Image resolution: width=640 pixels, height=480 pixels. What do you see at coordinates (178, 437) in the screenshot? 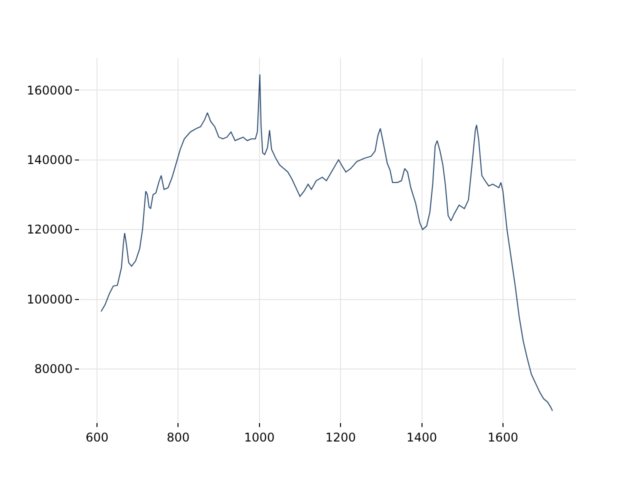
I see `x-tick-label: 800` at bounding box center [178, 437].